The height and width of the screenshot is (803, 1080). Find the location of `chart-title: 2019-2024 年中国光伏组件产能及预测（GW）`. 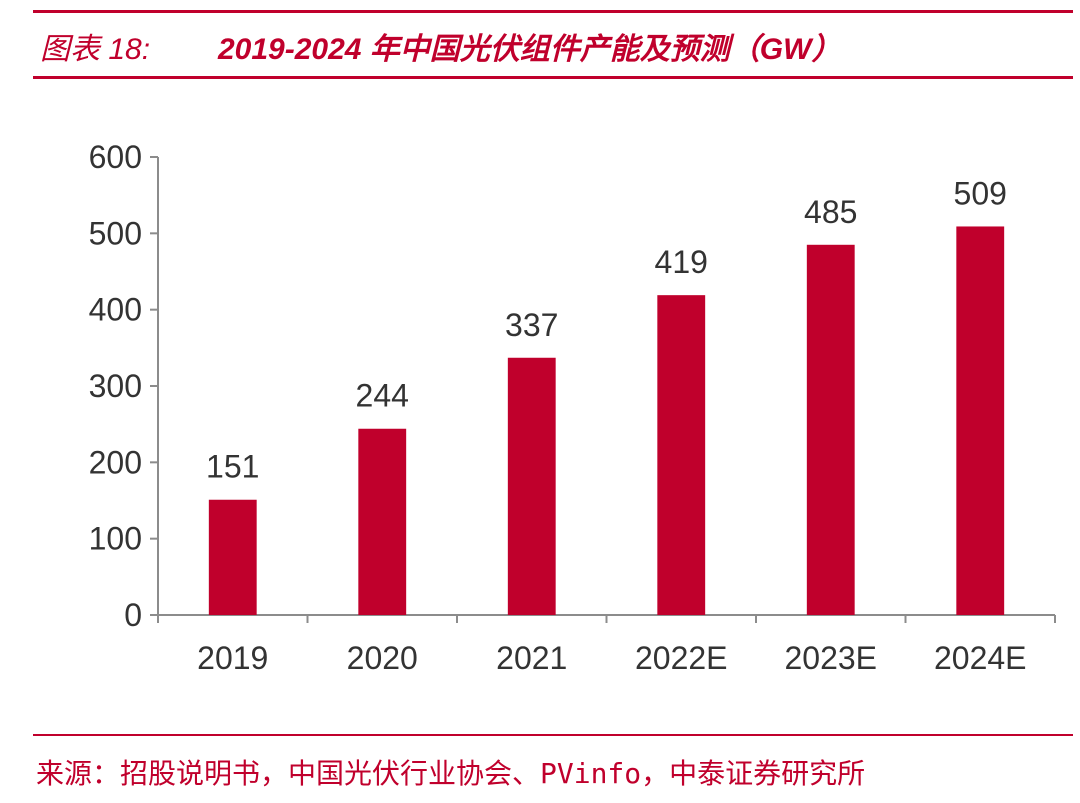

chart-title: 2019-2024 年中国光伏组件产能及预测（GW） is located at coordinates (530, 49).